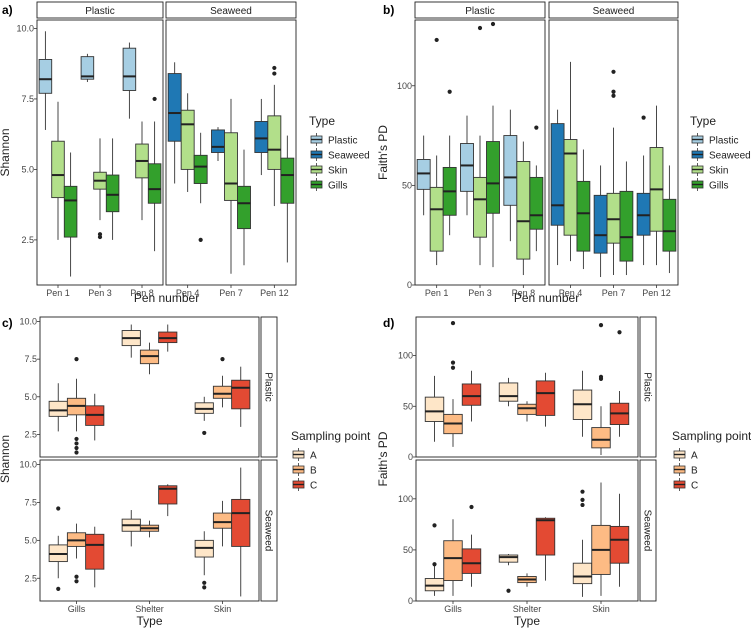 Image resolution: width=751 pixels, height=628 pixels. I want to click on facet-seaweed: Seaweed Pen 4 Pen 7 Pen 12, so click(231, 149).